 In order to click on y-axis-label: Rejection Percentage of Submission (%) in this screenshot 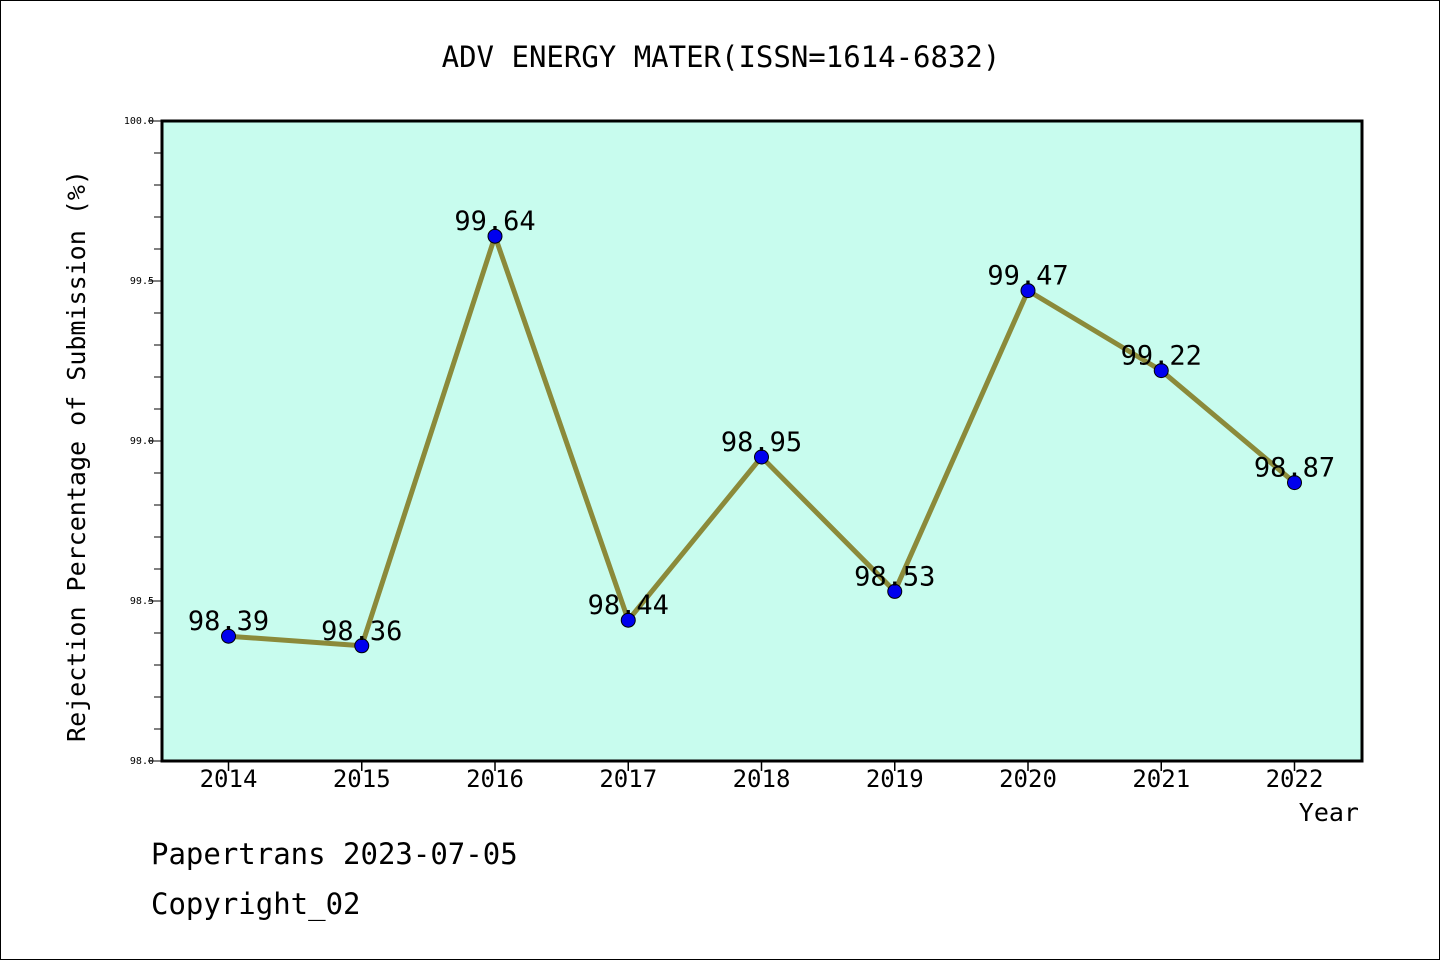, I will do `click(76, 456)`.